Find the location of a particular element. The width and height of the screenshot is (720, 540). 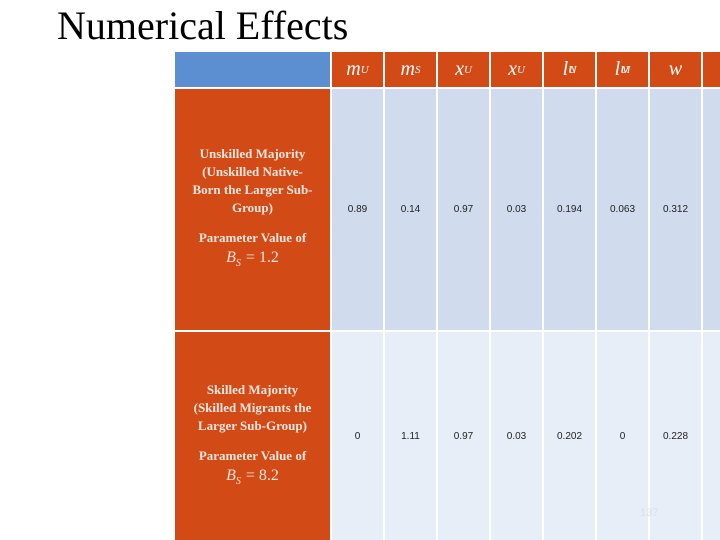

label-line: Group) is located at coordinates (252, 208).